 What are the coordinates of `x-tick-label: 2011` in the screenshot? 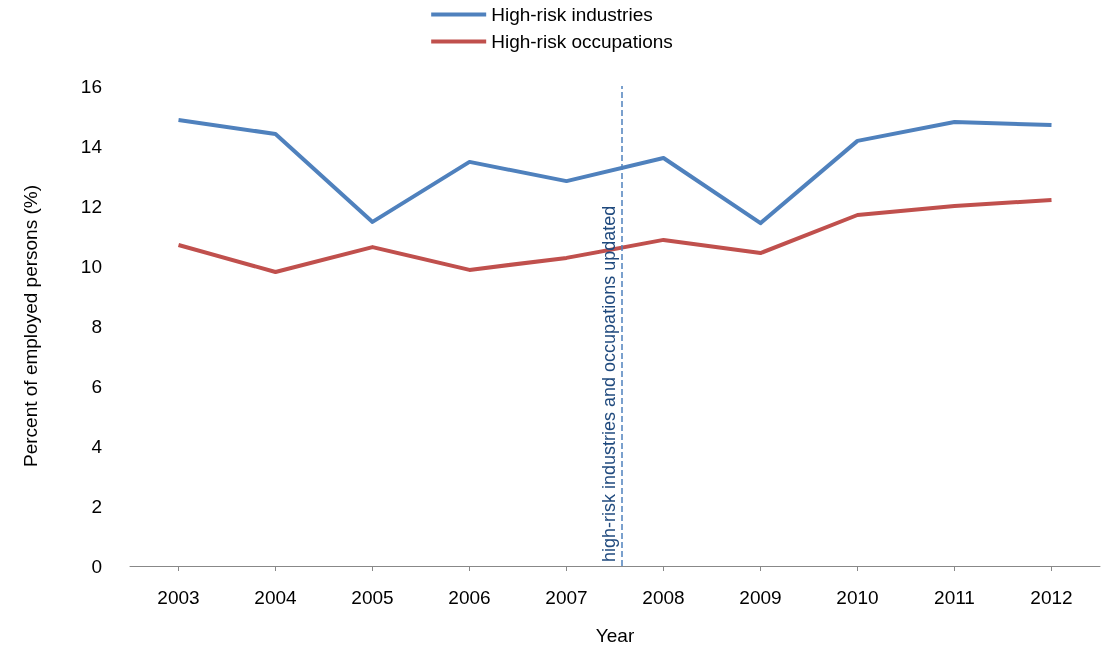 It's located at (954, 597).